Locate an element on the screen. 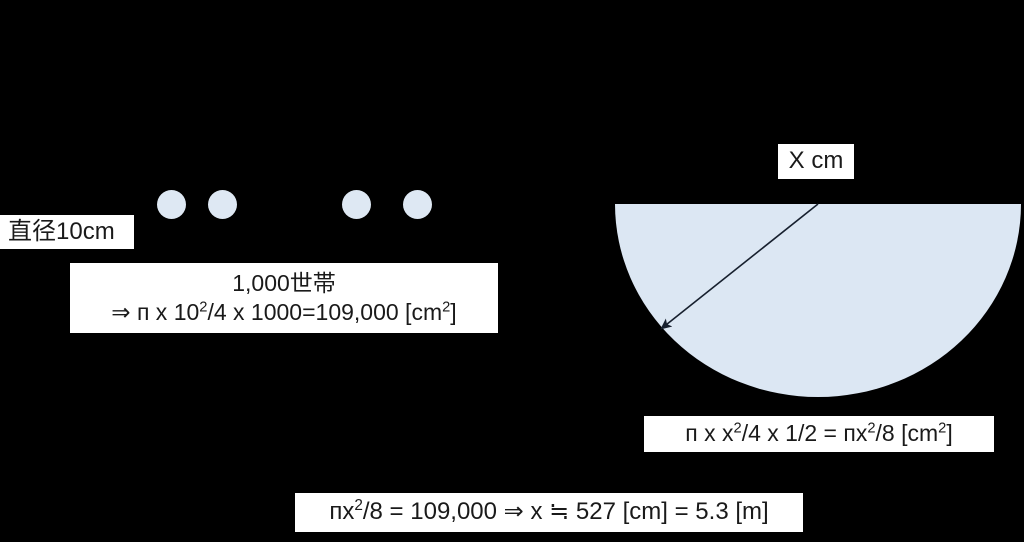  household-count-value: 1,000世帯 is located at coordinates (284, 282).